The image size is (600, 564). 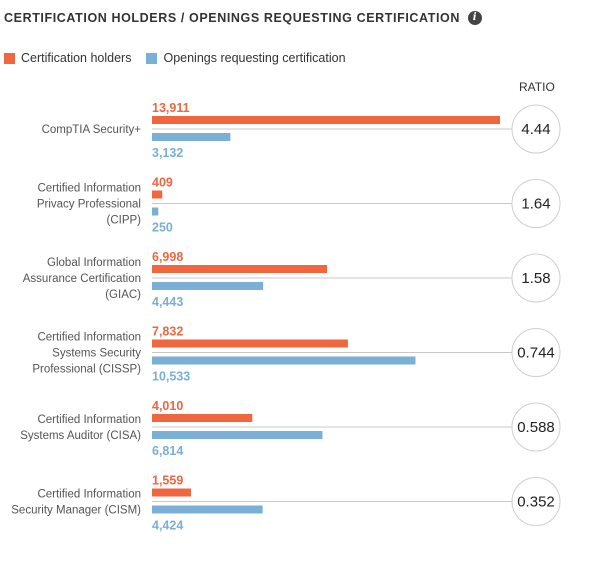 What do you see at coordinates (76, 58) in the screenshot?
I see `legend-label-holders: Certification holders` at bounding box center [76, 58].